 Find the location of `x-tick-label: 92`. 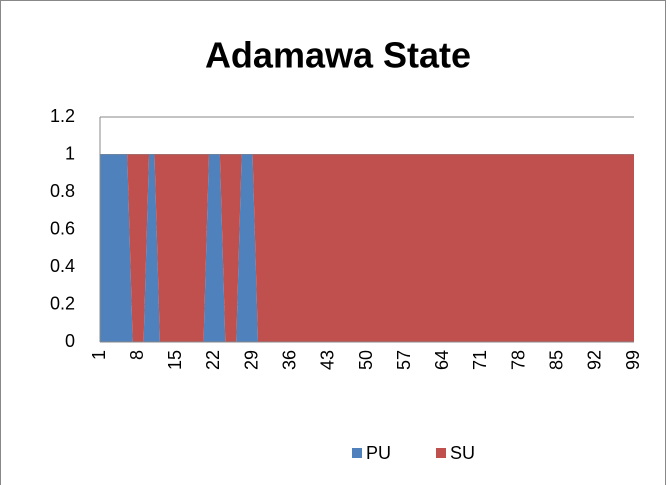

x-tick-label: 92 is located at coordinates (595, 360).